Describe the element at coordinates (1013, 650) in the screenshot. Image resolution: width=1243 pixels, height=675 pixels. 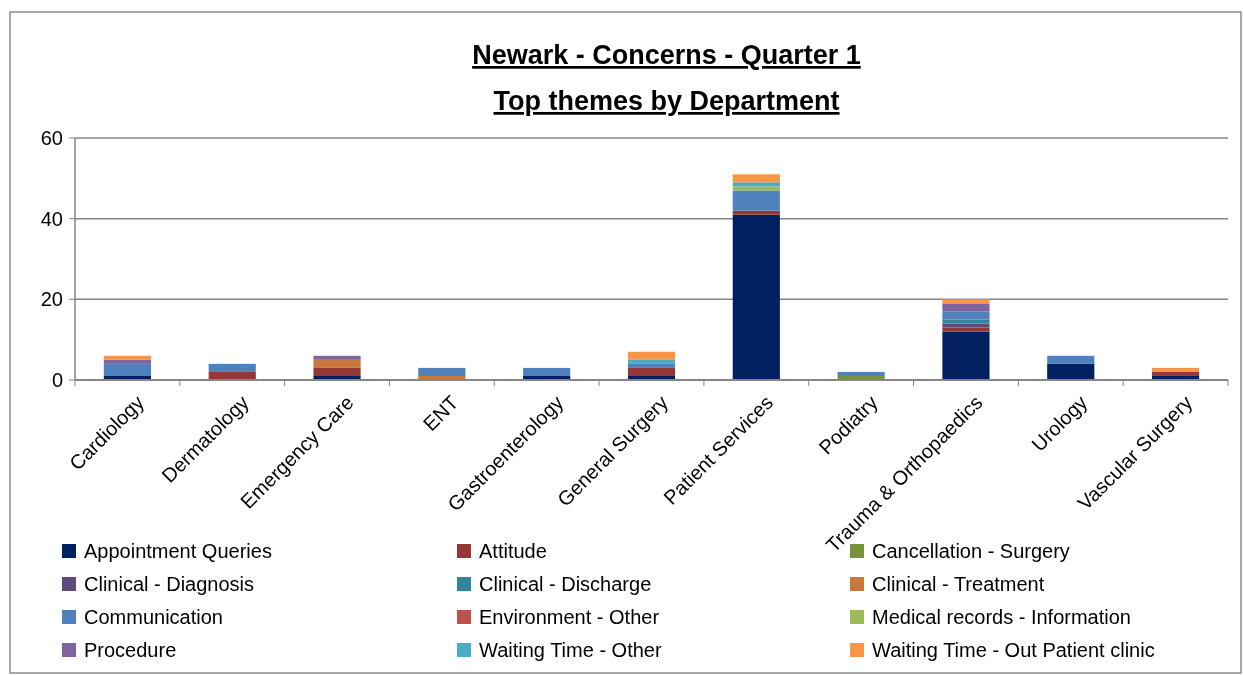
I see `legend-label: Waiting Time - Out Patient clinic` at that location.